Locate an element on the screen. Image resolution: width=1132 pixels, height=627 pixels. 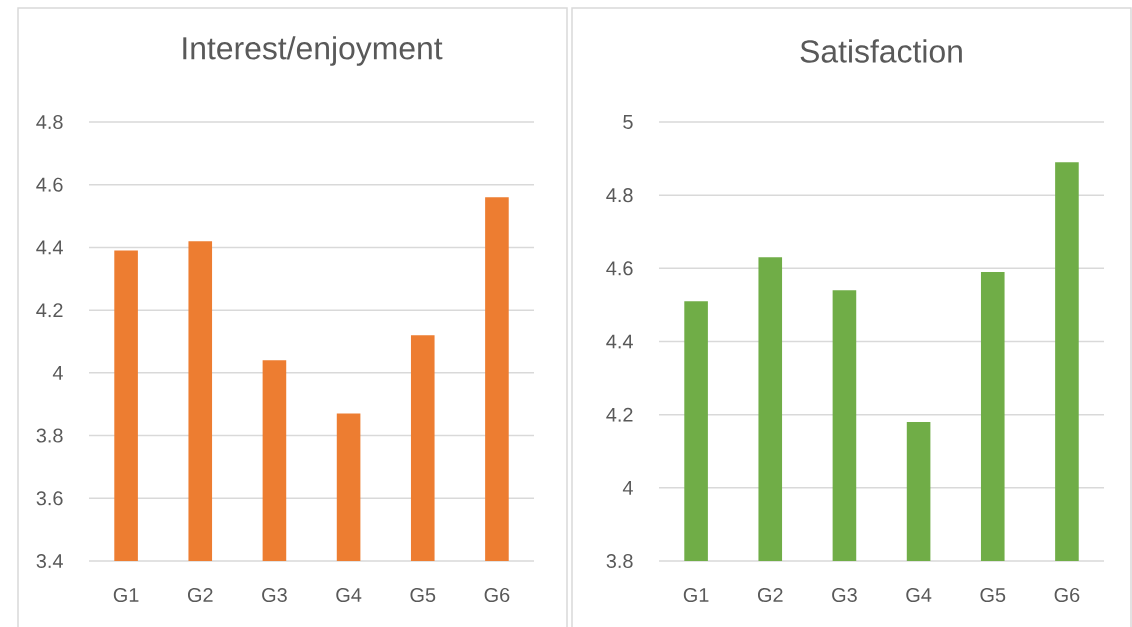
chart-title: Satisfaction is located at coordinates (881, 51).